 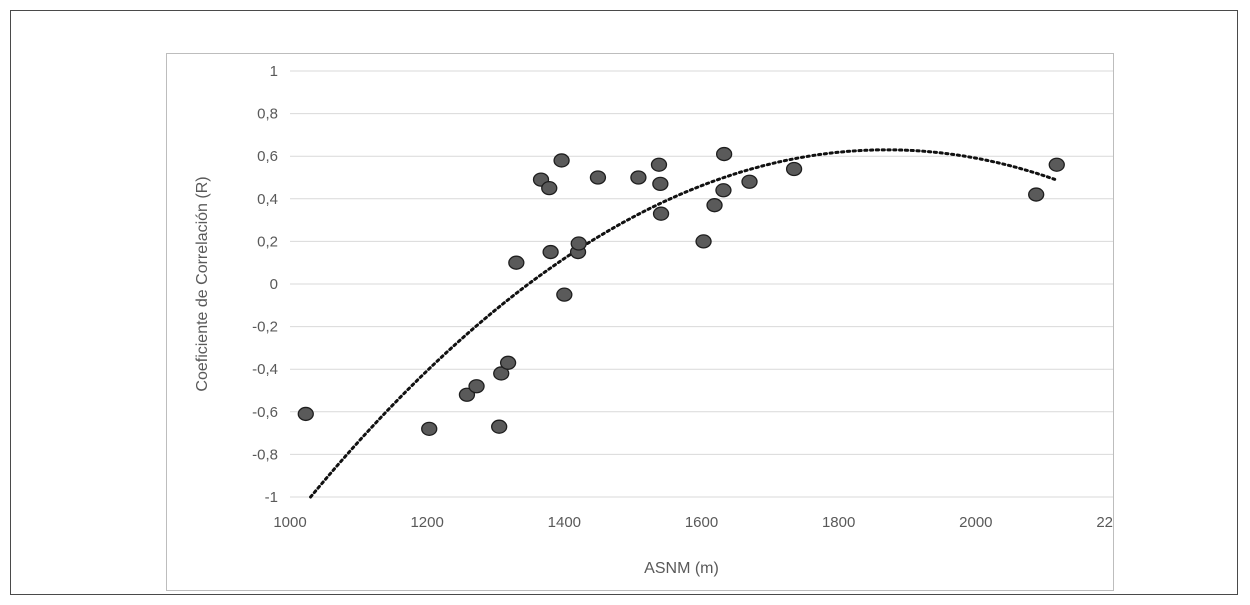 I want to click on x-axis-title: ASNM (m), so click(x=681, y=568).